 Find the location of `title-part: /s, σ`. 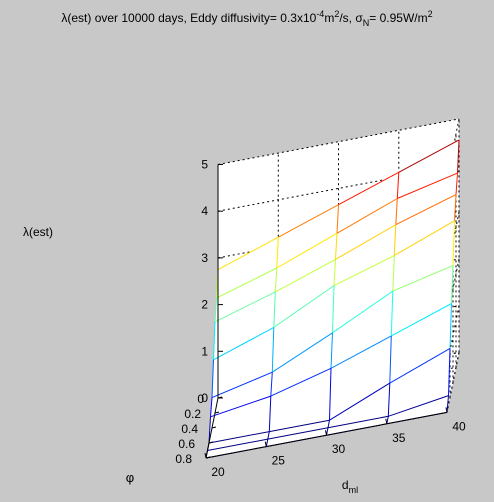

title-part: /s, σ is located at coordinates (351, 18).